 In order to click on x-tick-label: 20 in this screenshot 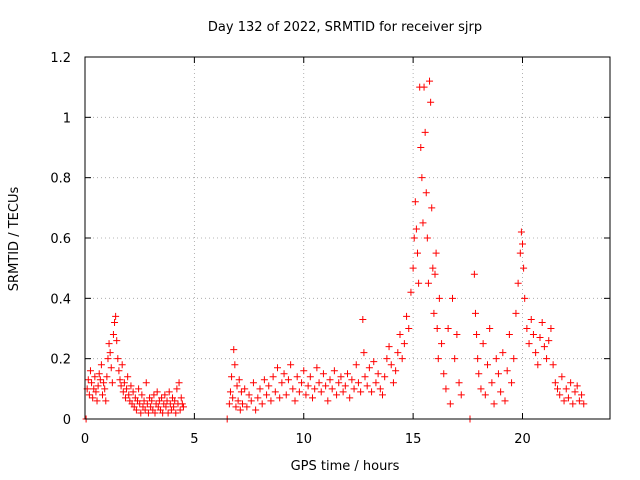, I will do `click(522, 439)`.